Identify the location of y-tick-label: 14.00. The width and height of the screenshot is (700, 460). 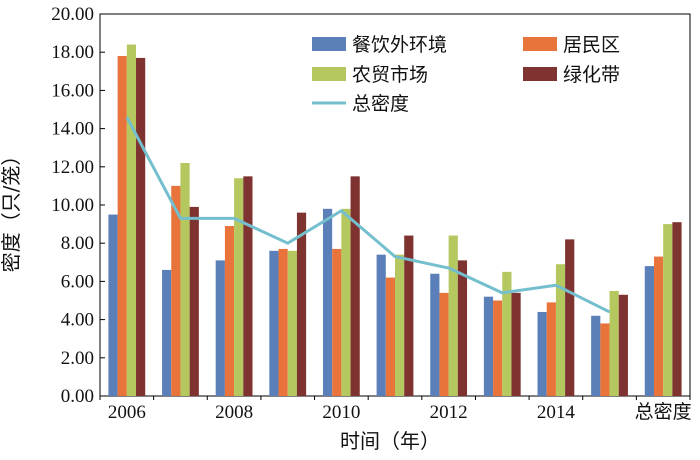
(72, 129).